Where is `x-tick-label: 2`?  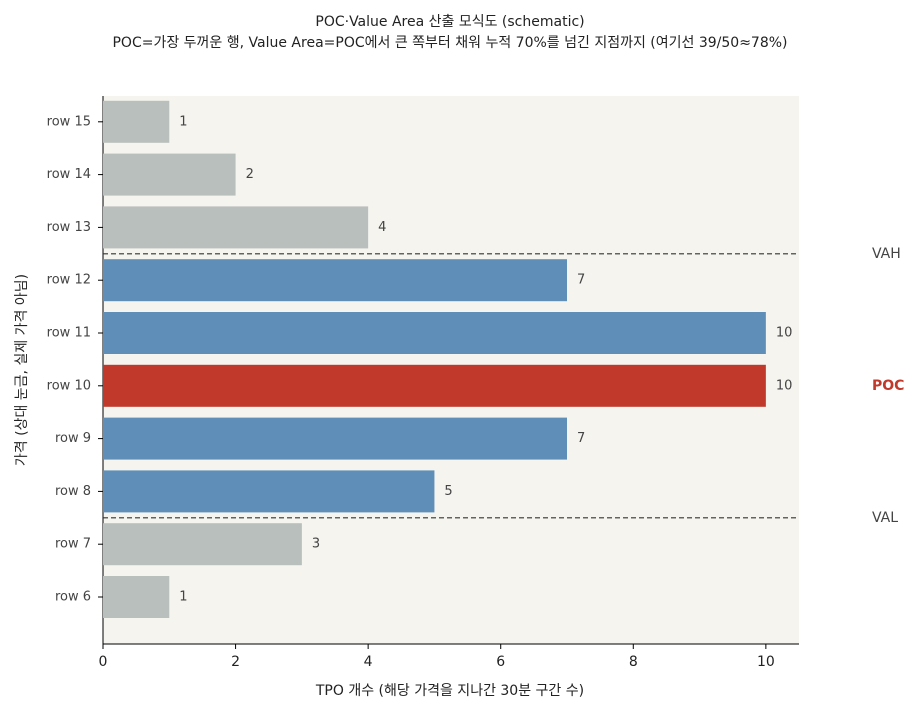
x-tick-label: 2 is located at coordinates (235, 662).